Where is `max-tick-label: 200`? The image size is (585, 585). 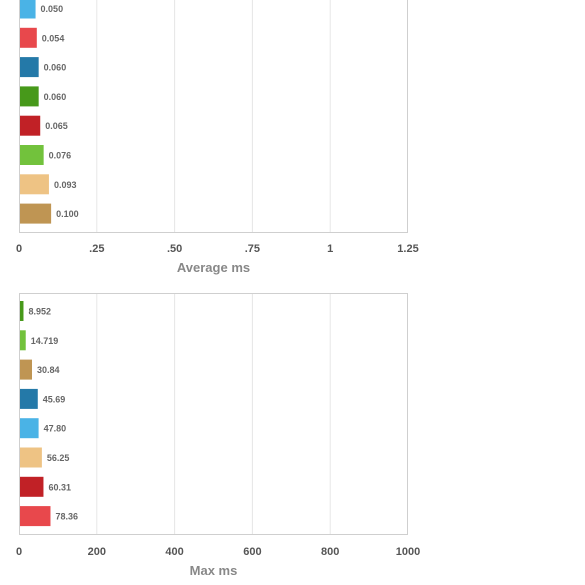 max-tick-label: 200 is located at coordinates (97, 552).